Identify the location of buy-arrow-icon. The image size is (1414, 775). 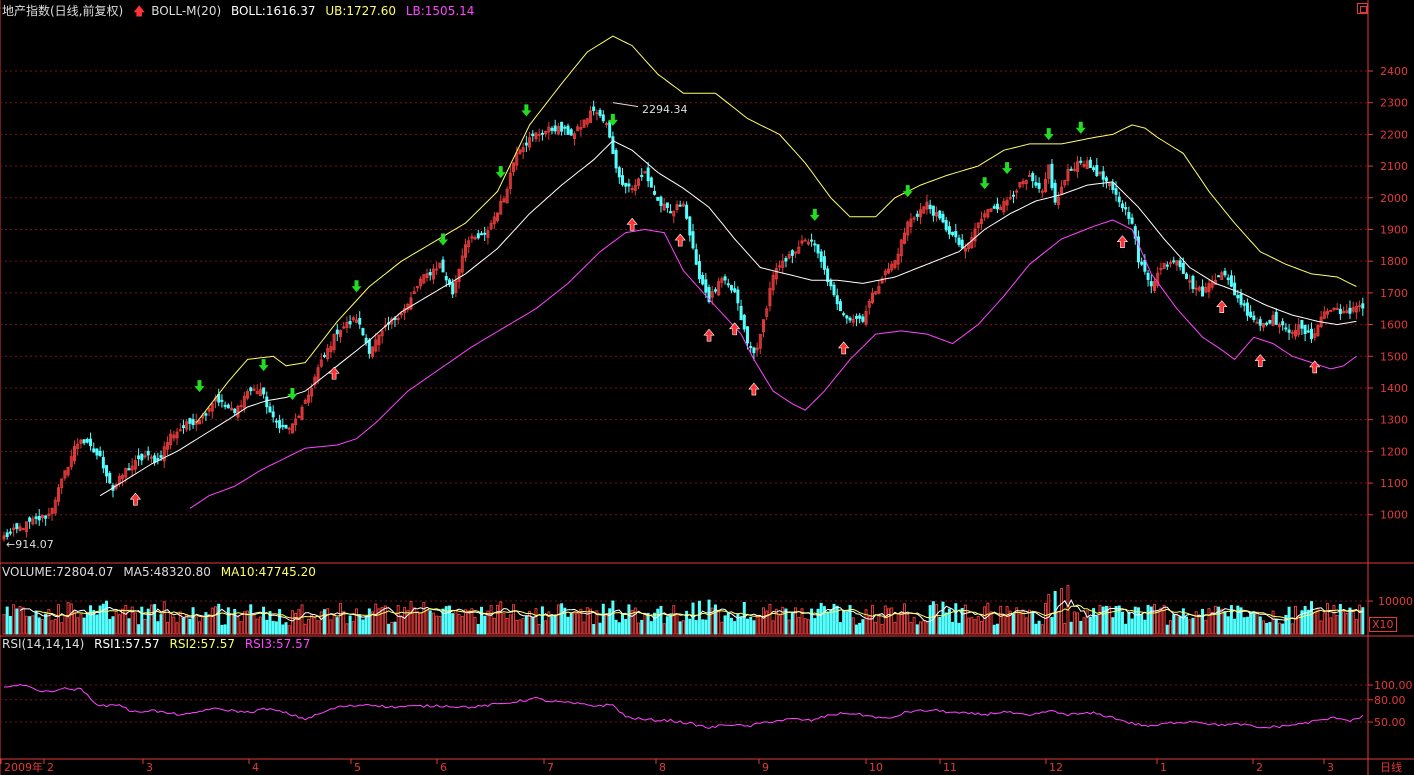
(334, 373).